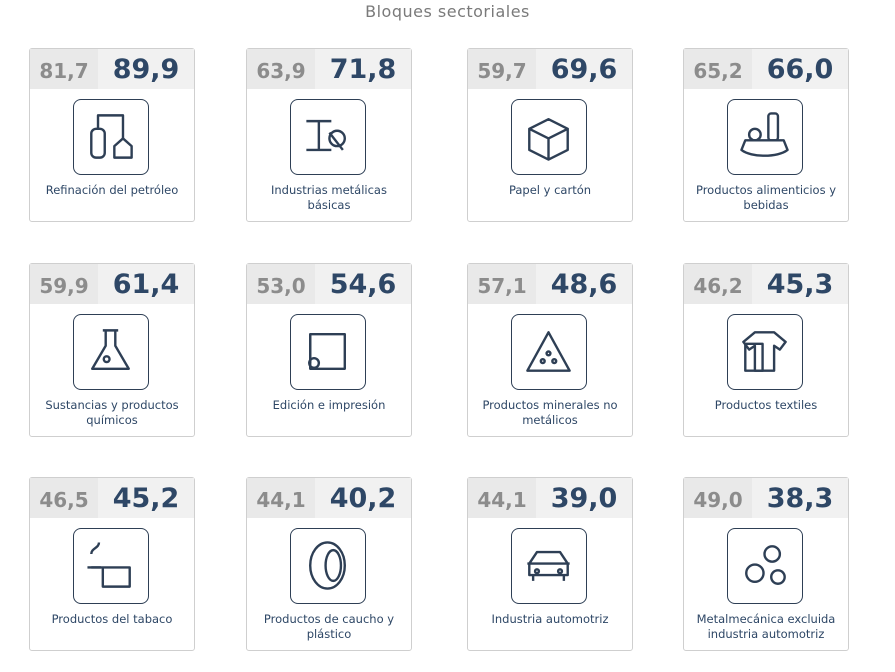 Image resolution: width=895 pixels, height=672 pixels. I want to click on card-header: 59,7 69,6, so click(550, 69).